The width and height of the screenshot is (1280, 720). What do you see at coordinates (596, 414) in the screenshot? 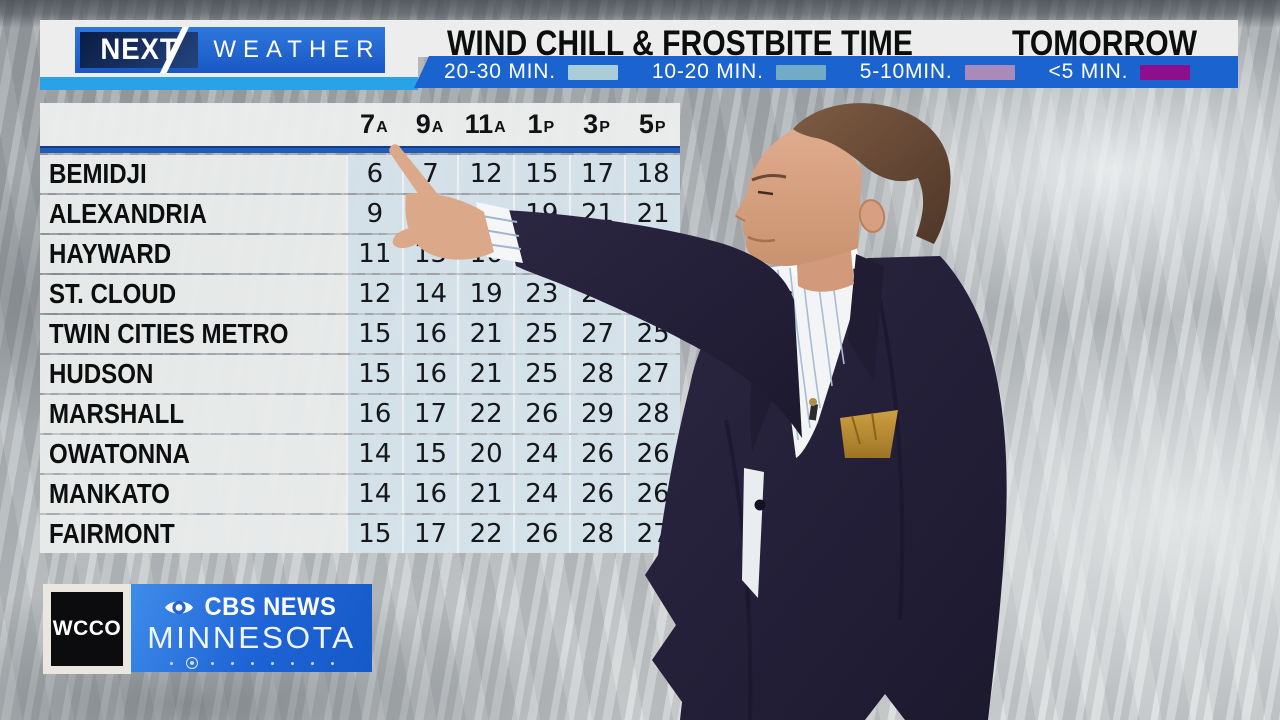
I see `value-cell: 29` at bounding box center [596, 414].